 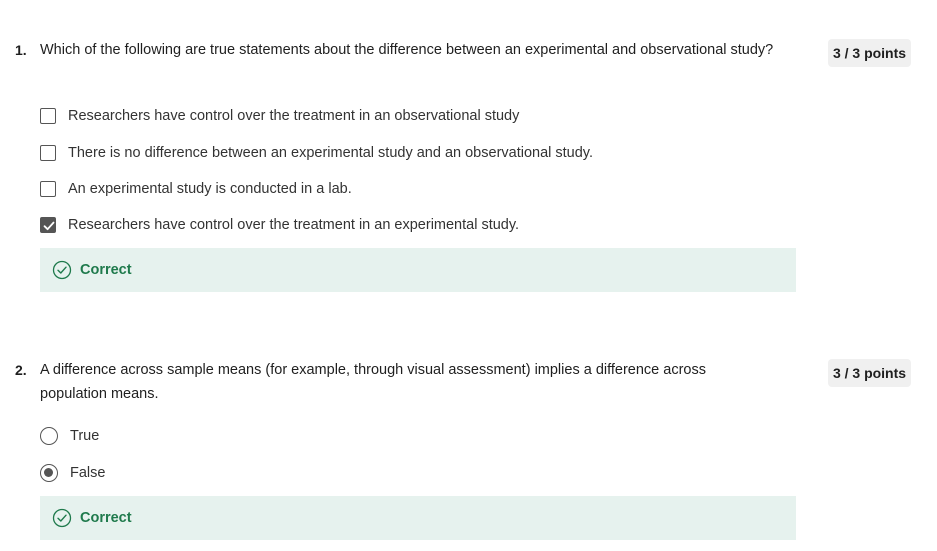 What do you see at coordinates (49, 473) in the screenshot?
I see `radio-selected` at bounding box center [49, 473].